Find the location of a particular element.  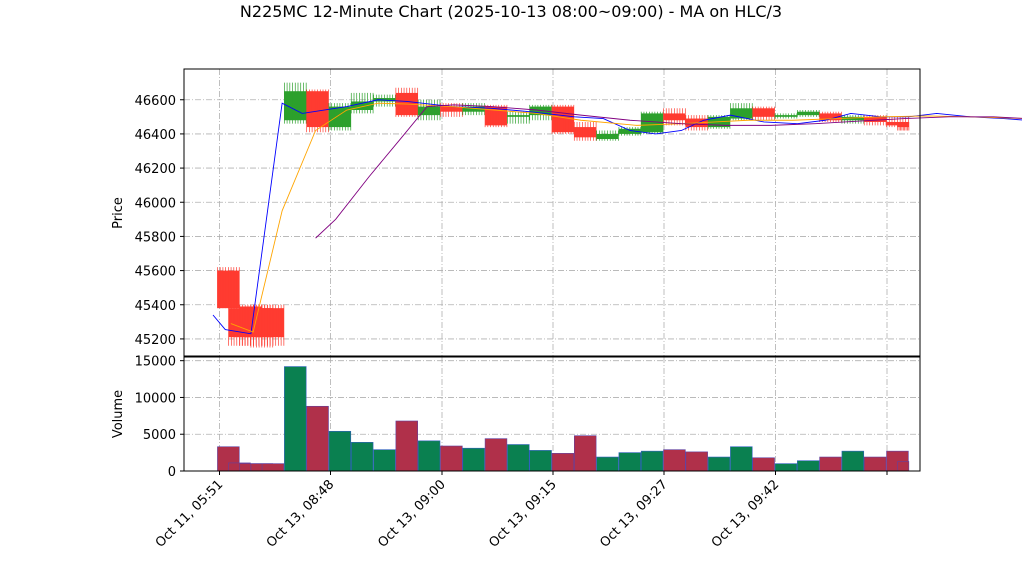

price-tick-label: 45200 is located at coordinates (155, 340).